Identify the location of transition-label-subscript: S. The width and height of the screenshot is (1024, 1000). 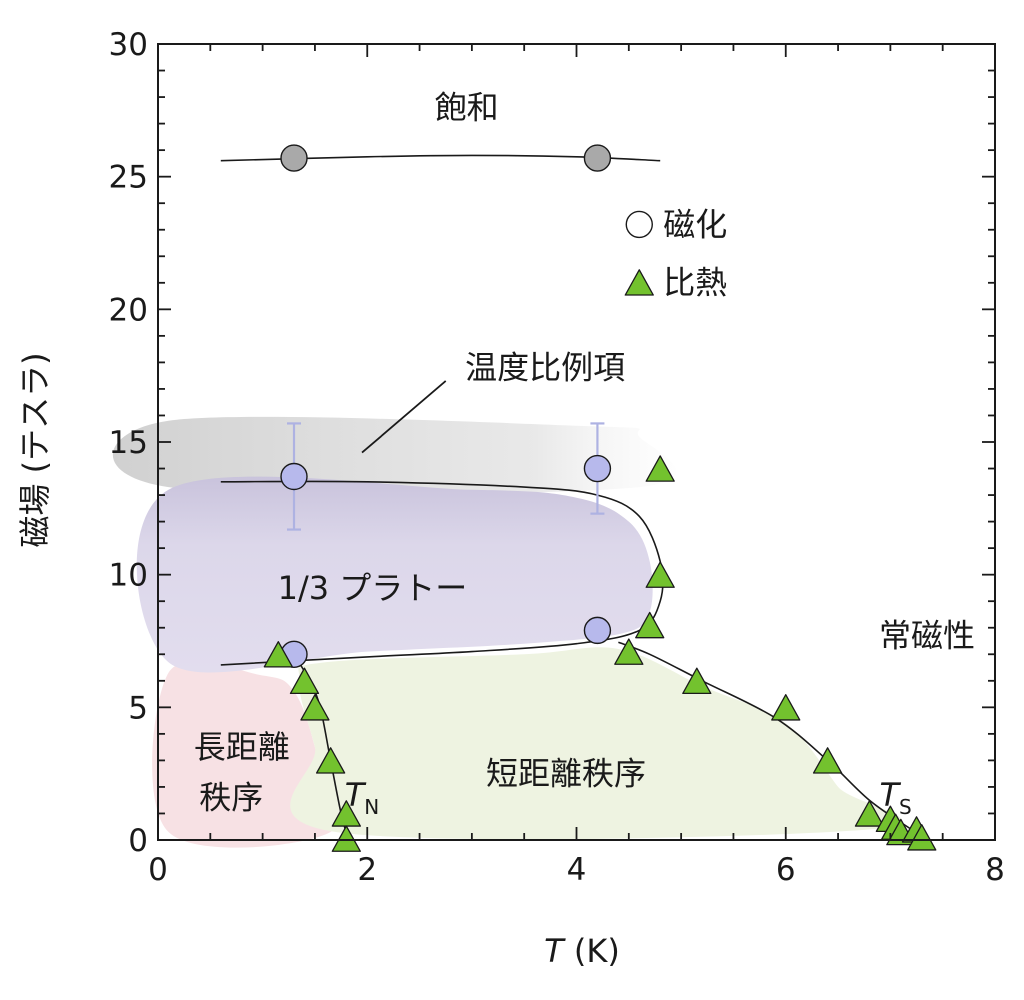
(905, 807).